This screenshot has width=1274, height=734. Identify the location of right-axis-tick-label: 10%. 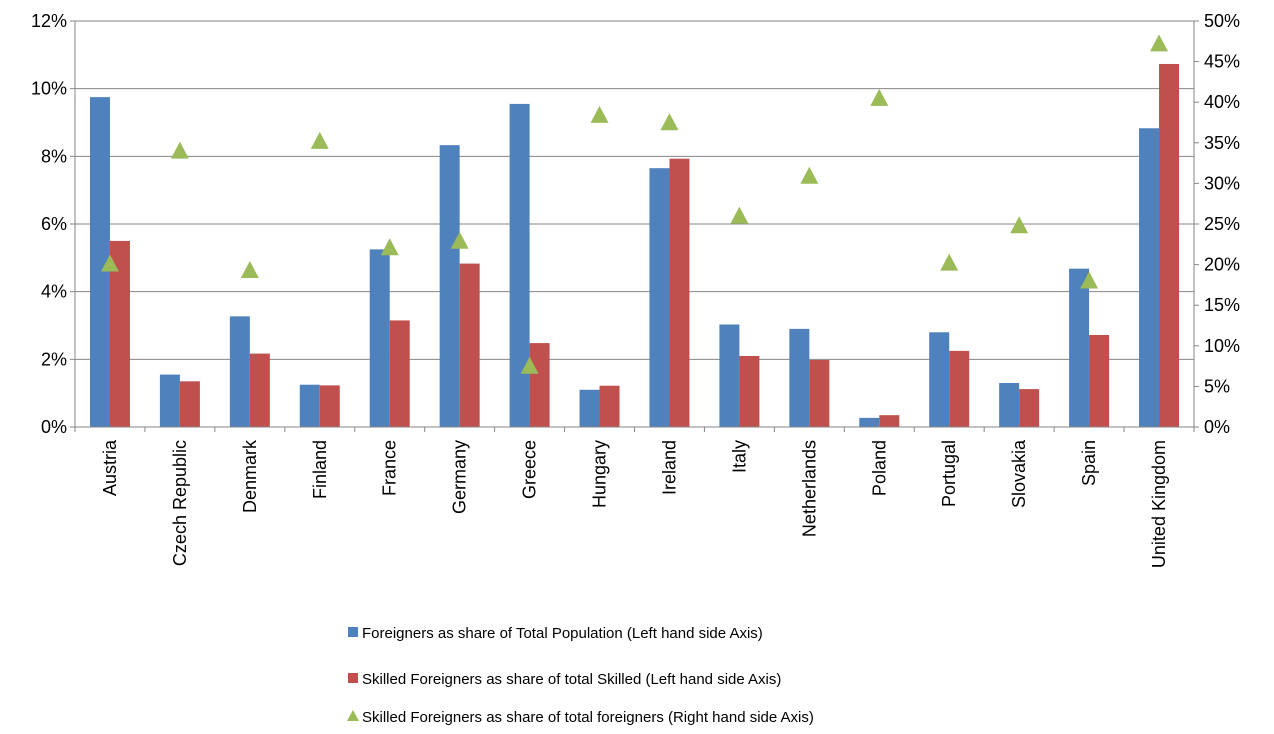
(1222, 346).